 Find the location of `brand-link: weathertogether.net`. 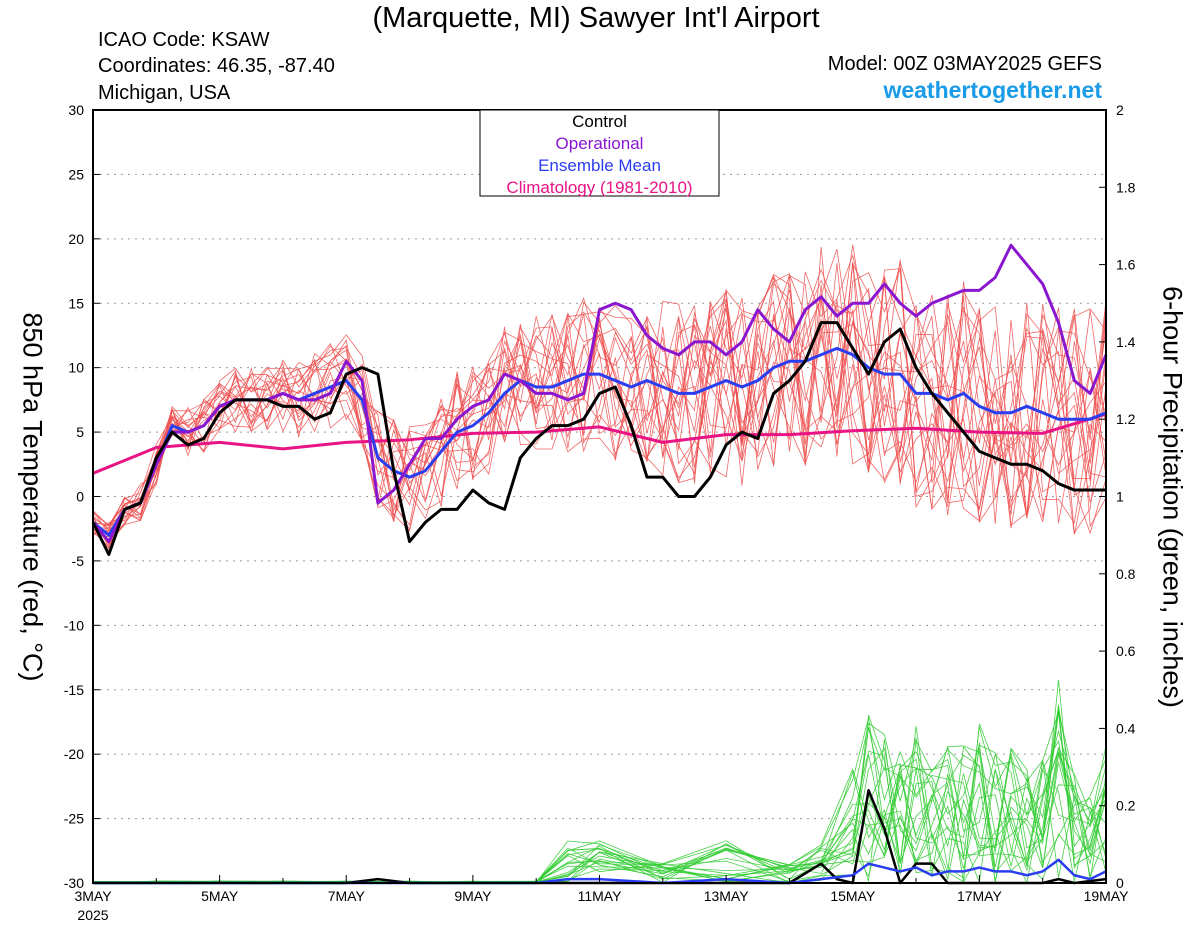

brand-link: weathertogether.net is located at coordinates (992, 90).